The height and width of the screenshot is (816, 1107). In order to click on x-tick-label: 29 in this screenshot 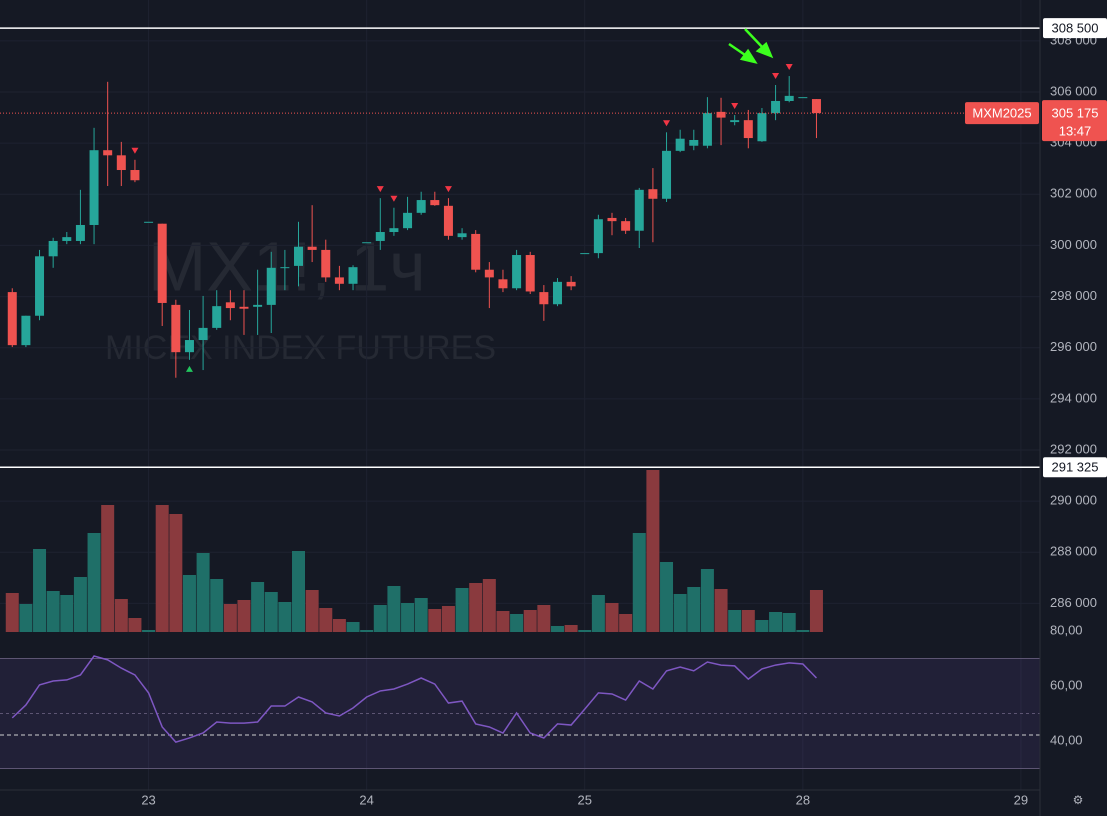, I will do `click(1021, 799)`.